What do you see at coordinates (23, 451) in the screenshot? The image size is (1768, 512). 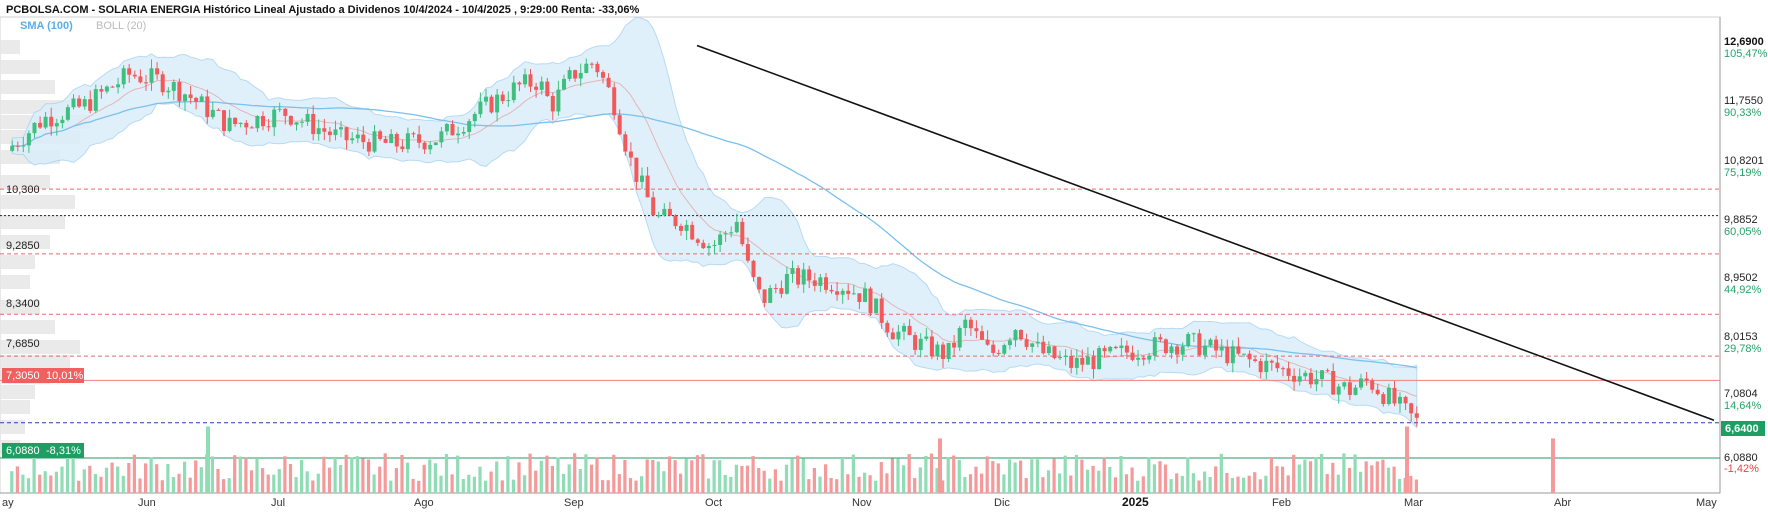 I see `low-badge-price: 6,0880` at bounding box center [23, 451].